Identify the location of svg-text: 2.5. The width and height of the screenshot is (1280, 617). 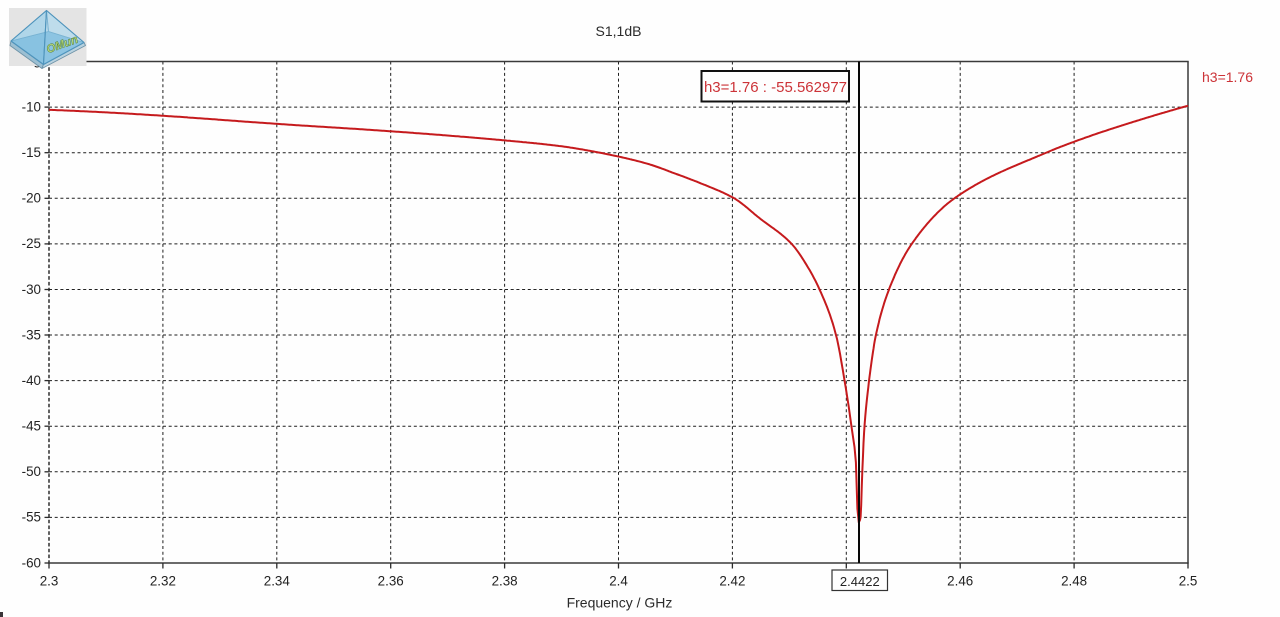
(1188, 581).